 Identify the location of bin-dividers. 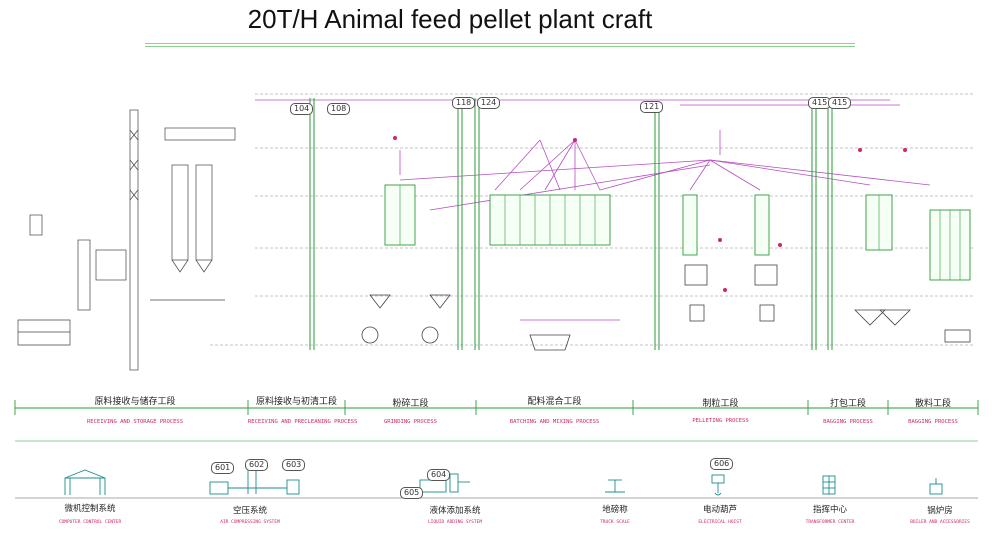
(680, 232).